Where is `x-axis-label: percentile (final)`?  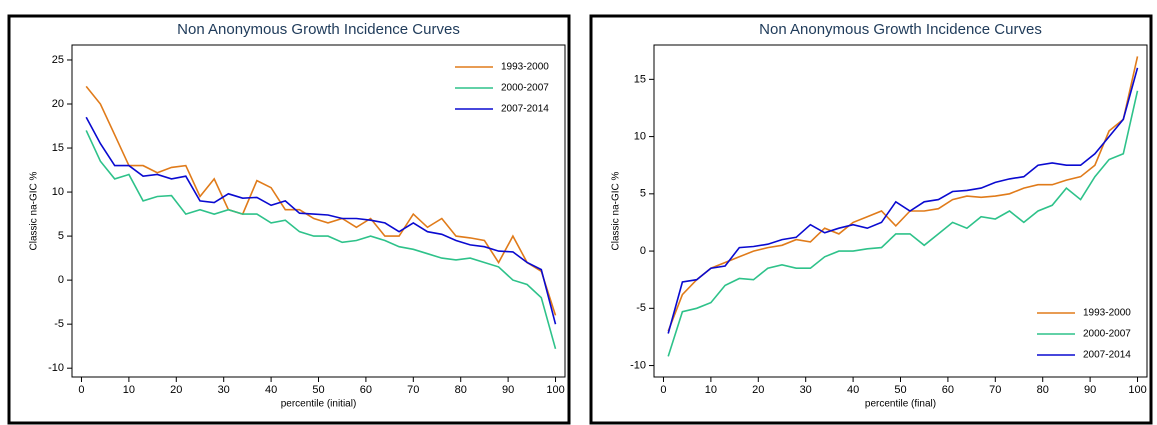
x-axis-label: percentile (final) is located at coordinates (900, 404).